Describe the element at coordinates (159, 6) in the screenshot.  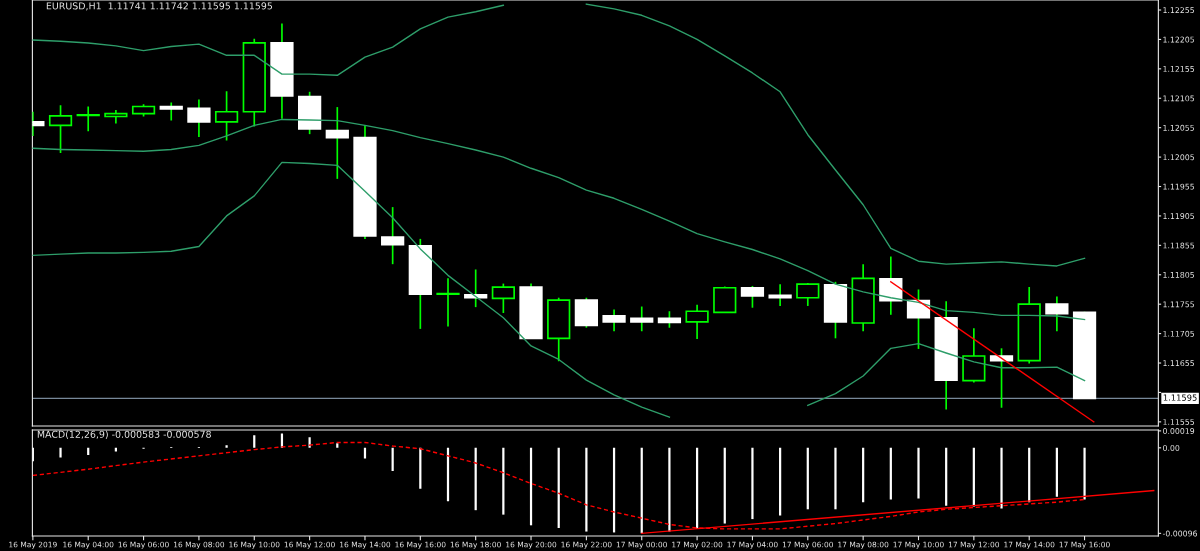
I see `chart-title: EURUSD,H1 1.11741 1.11742 1.11595 1.11595` at that location.